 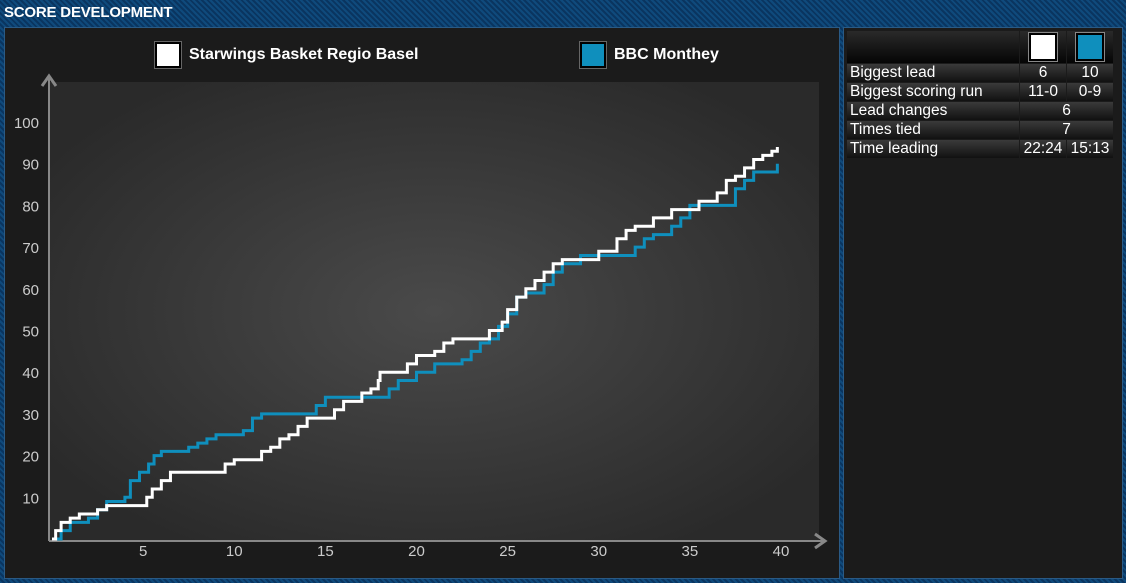 What do you see at coordinates (933, 73) in the screenshot?
I see `stat-label: Biggest lead` at bounding box center [933, 73].